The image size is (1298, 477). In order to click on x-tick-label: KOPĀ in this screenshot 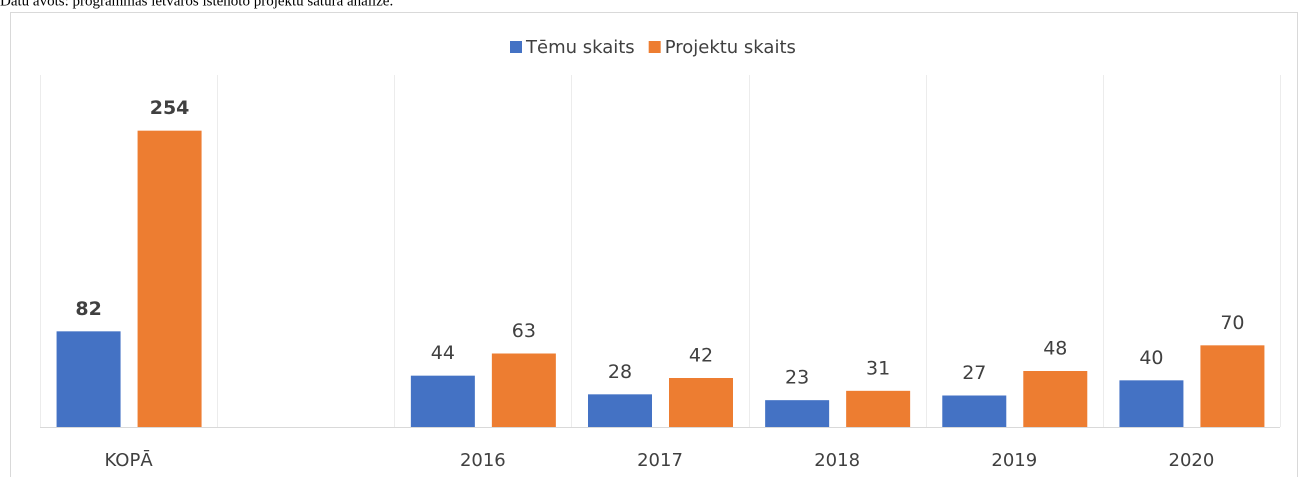, I will do `click(128, 460)`.